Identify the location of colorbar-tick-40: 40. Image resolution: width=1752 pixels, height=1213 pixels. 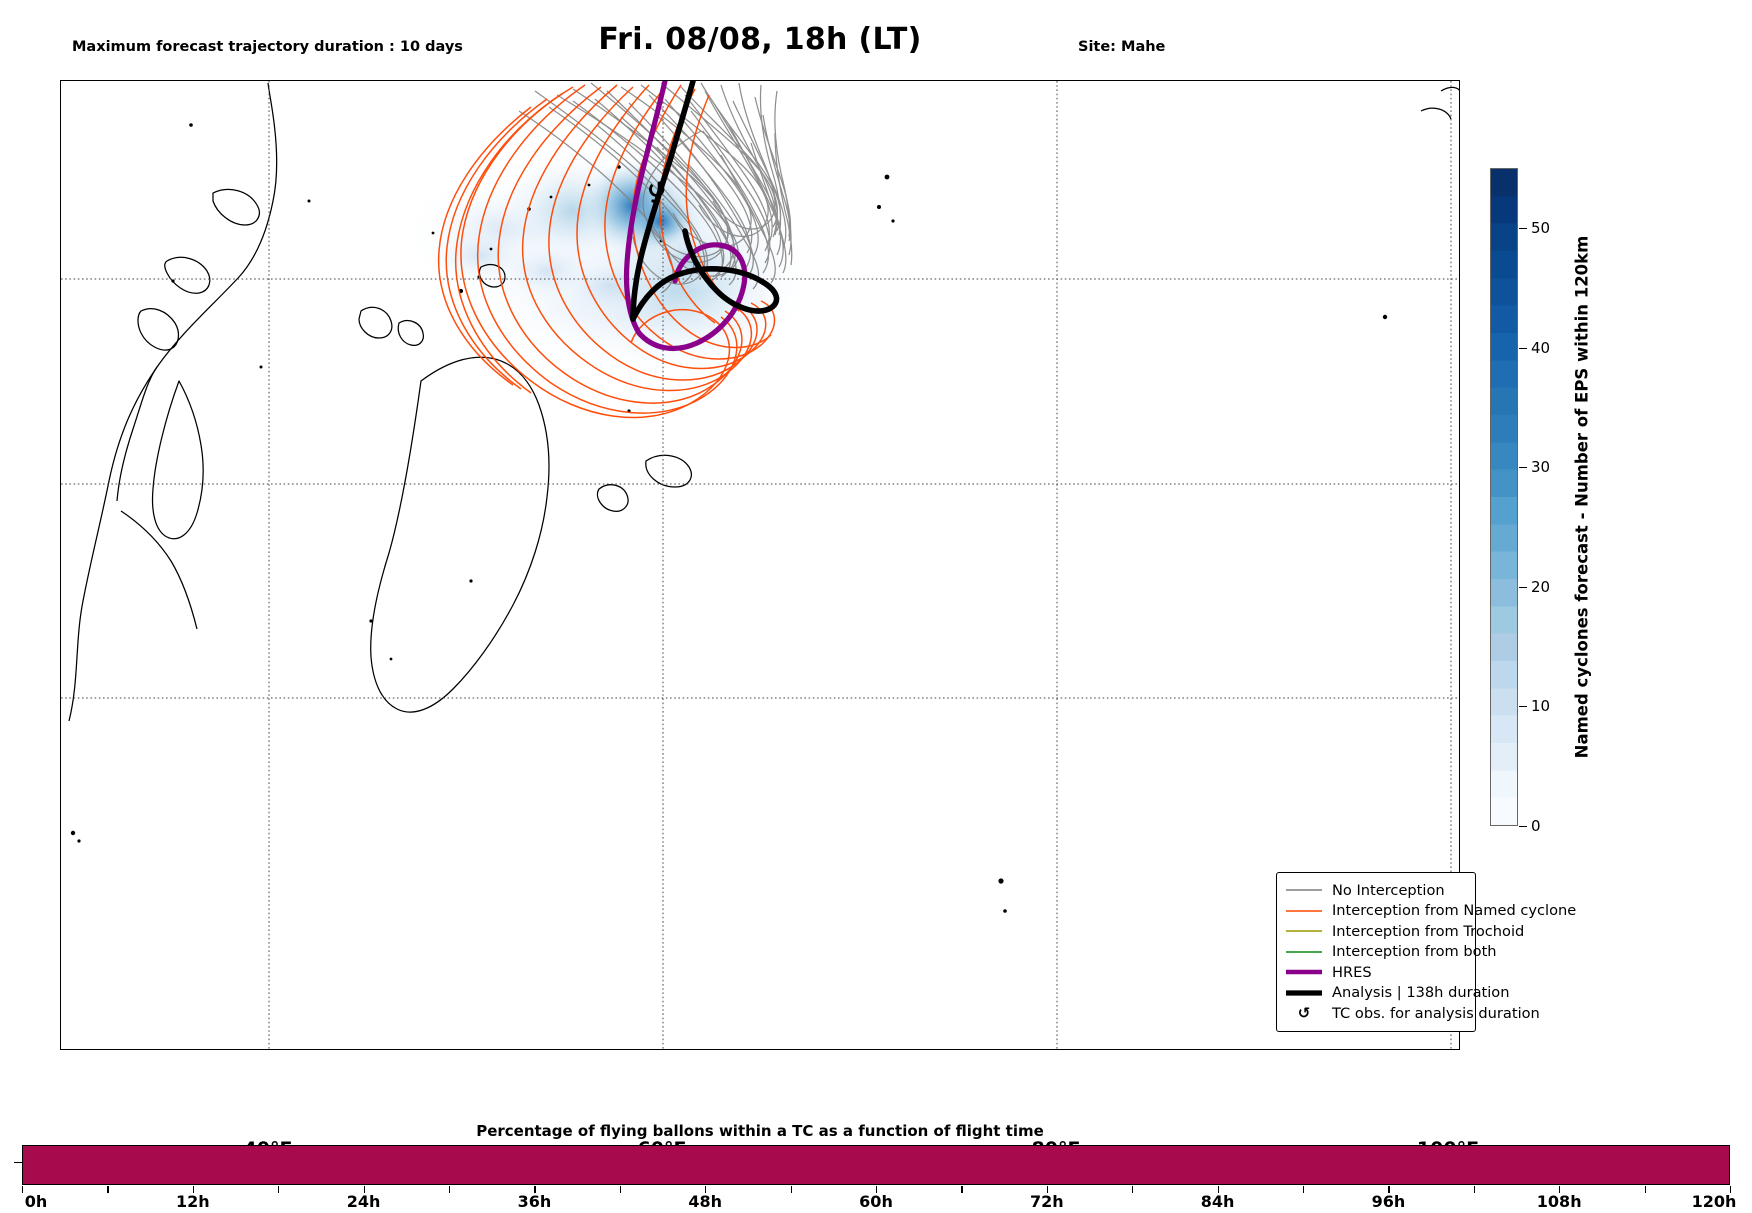
(1534, 348).